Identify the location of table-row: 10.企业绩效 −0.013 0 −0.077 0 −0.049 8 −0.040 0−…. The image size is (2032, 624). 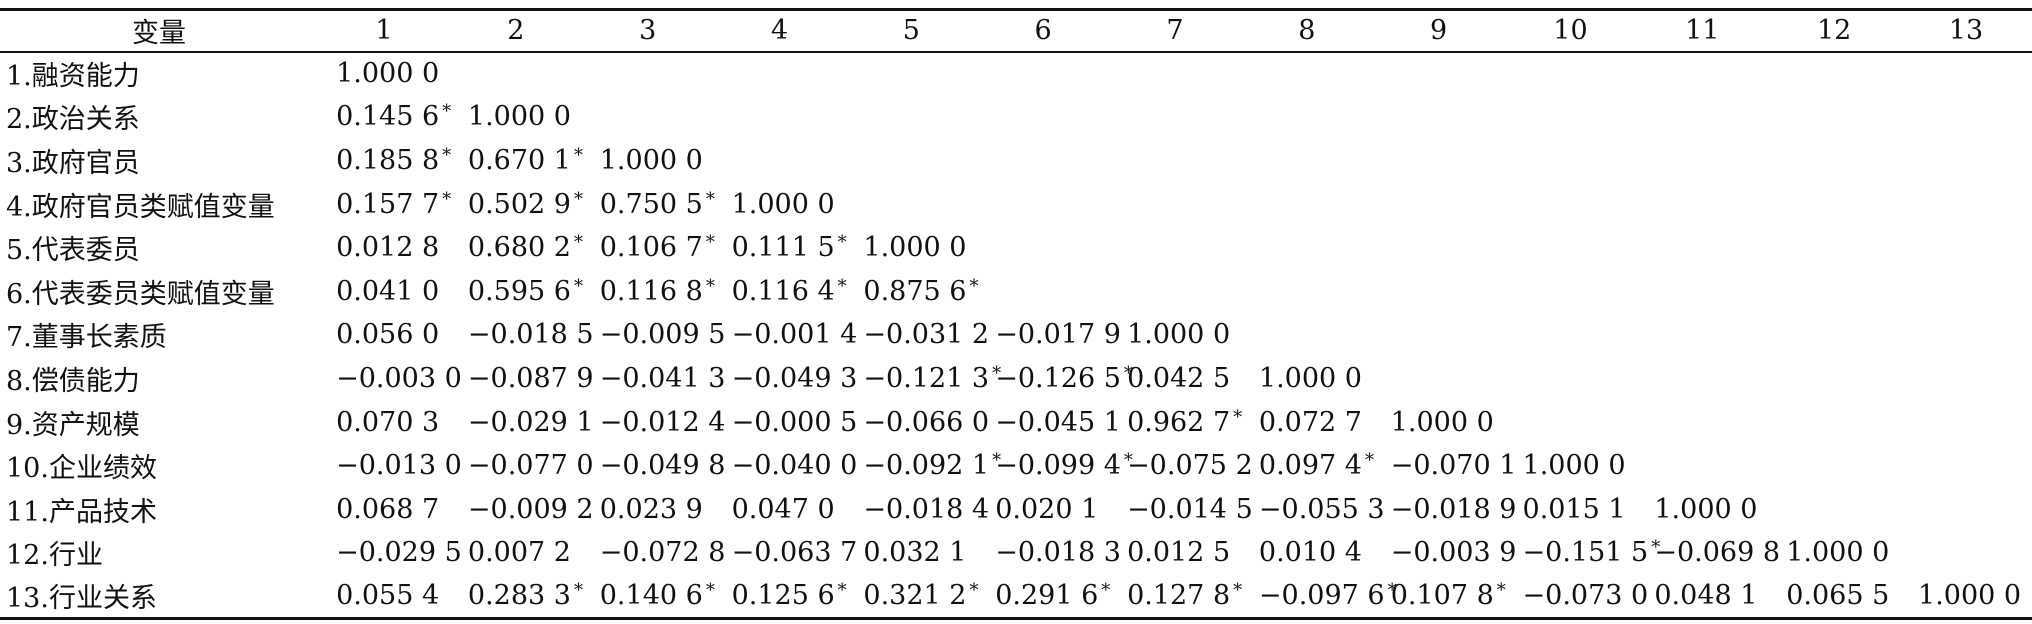
(1016, 466).